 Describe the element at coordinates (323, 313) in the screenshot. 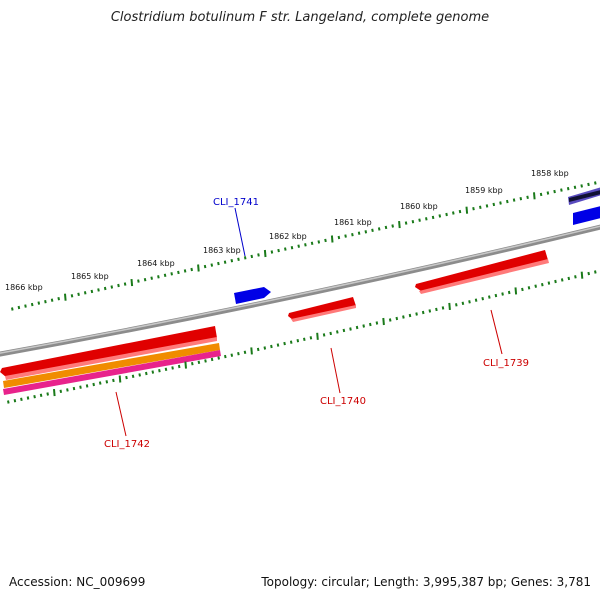

I see `gene-cli-1740-shade` at that location.